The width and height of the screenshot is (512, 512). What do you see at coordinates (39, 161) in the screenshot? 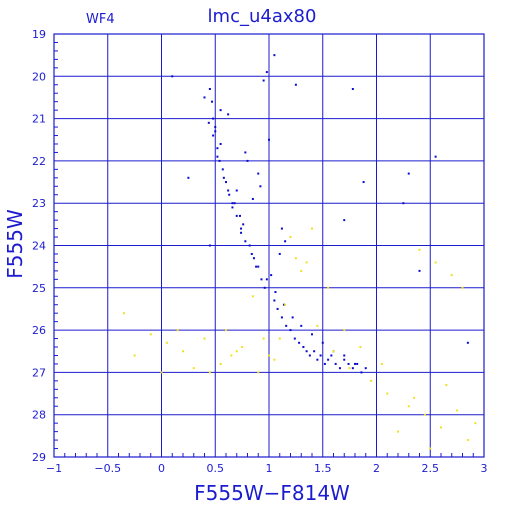
I see `y-tick-label: 22` at bounding box center [39, 161].